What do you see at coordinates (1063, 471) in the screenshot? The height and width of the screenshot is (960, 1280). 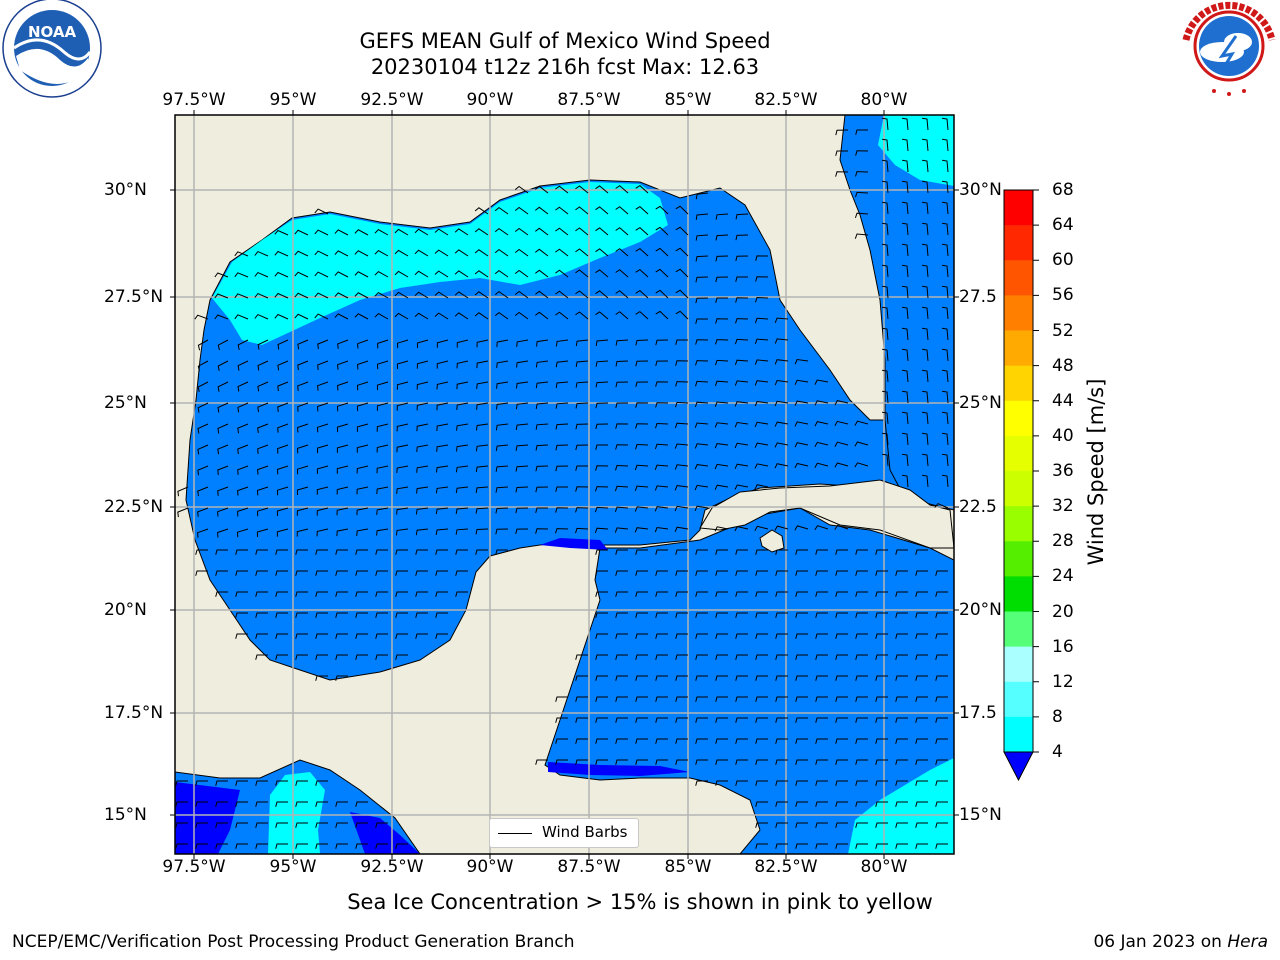 I see `colorbar-tick-label: 36` at bounding box center [1063, 471].